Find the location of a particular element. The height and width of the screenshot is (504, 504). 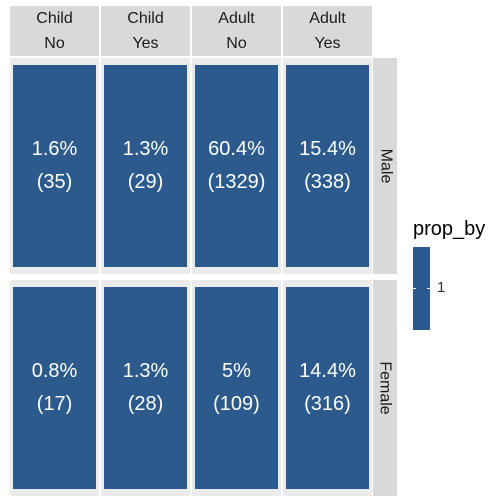

heatmap-tile: 60.4% (1329) is located at coordinates (236, 166).